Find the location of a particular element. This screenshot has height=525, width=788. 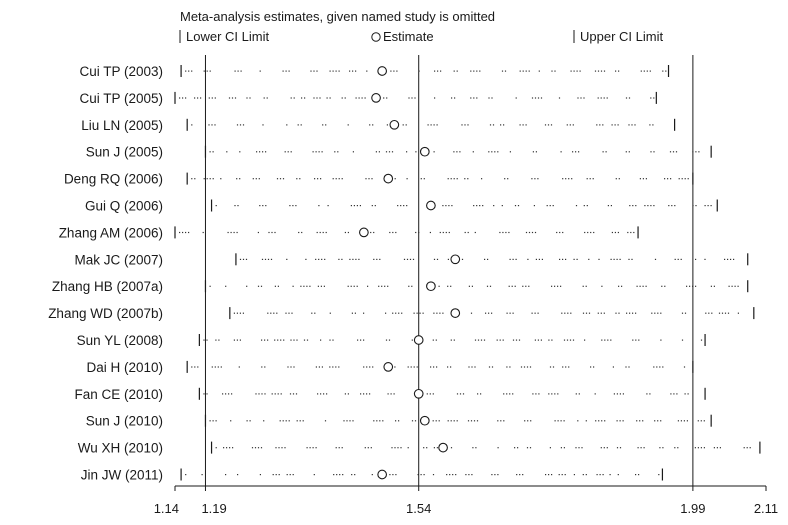

study-label: Cui TP (2003) is located at coordinates (121, 71).